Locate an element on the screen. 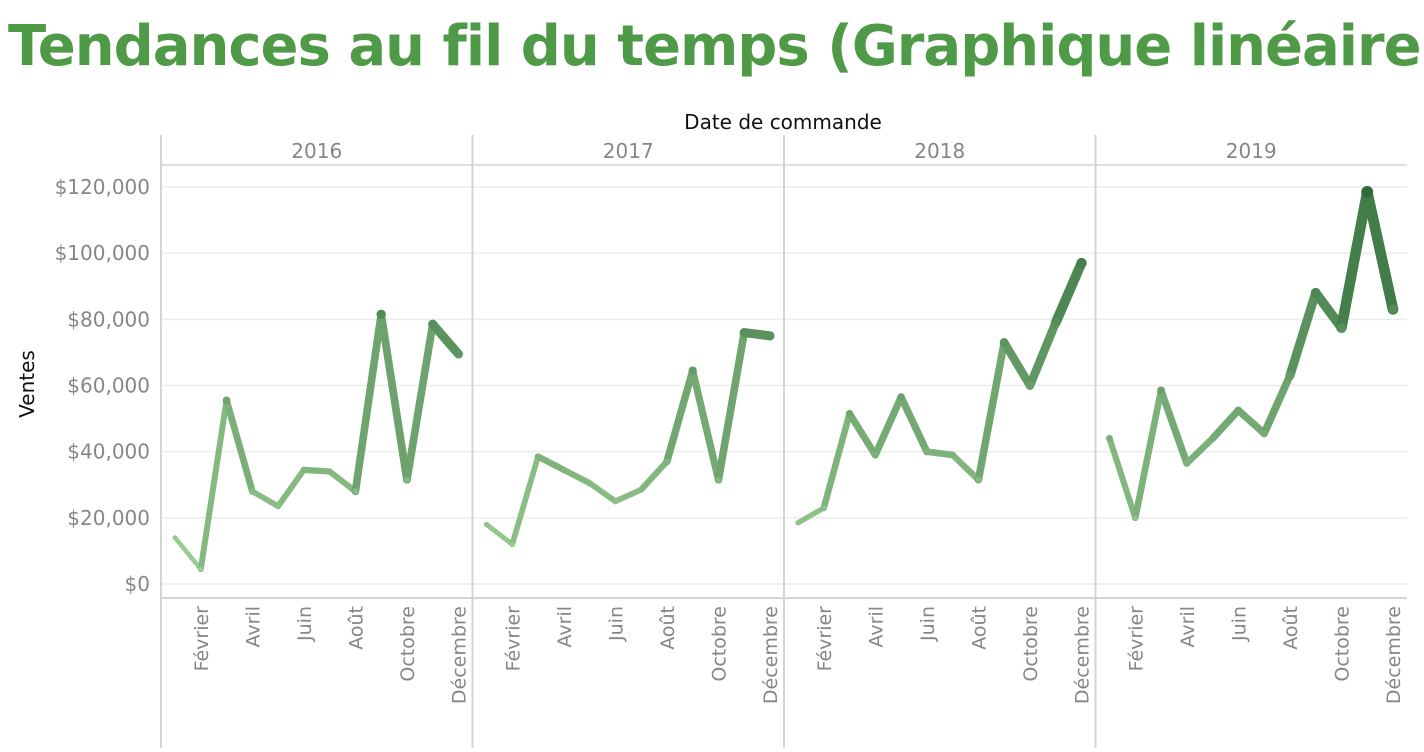 The height and width of the screenshot is (752, 1424). series-2016 is located at coordinates (317, 441).